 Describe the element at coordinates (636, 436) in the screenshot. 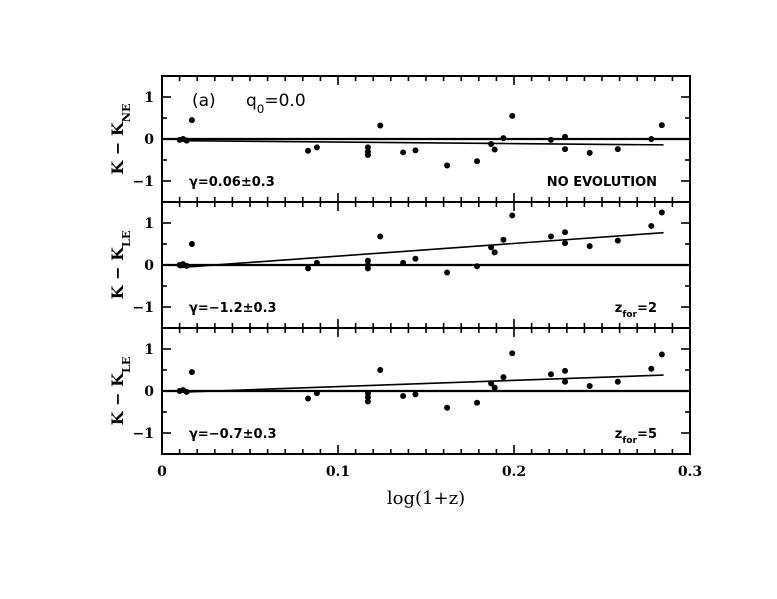

I see `model-annotation: zfor=5` at that location.